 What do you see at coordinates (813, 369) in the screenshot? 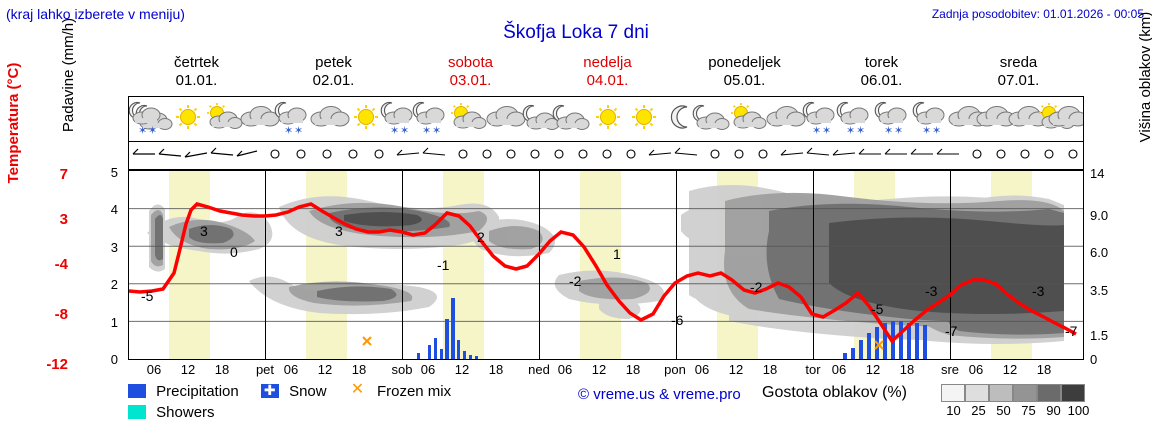
I see `day-boundary-4: tor` at bounding box center [813, 369].